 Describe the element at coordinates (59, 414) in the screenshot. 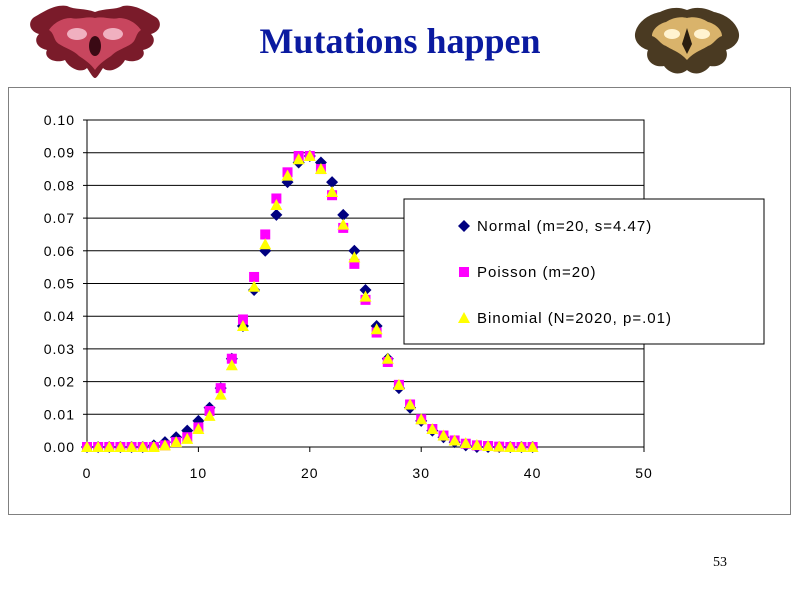

I see `y-tick-label: 0.01` at that location.